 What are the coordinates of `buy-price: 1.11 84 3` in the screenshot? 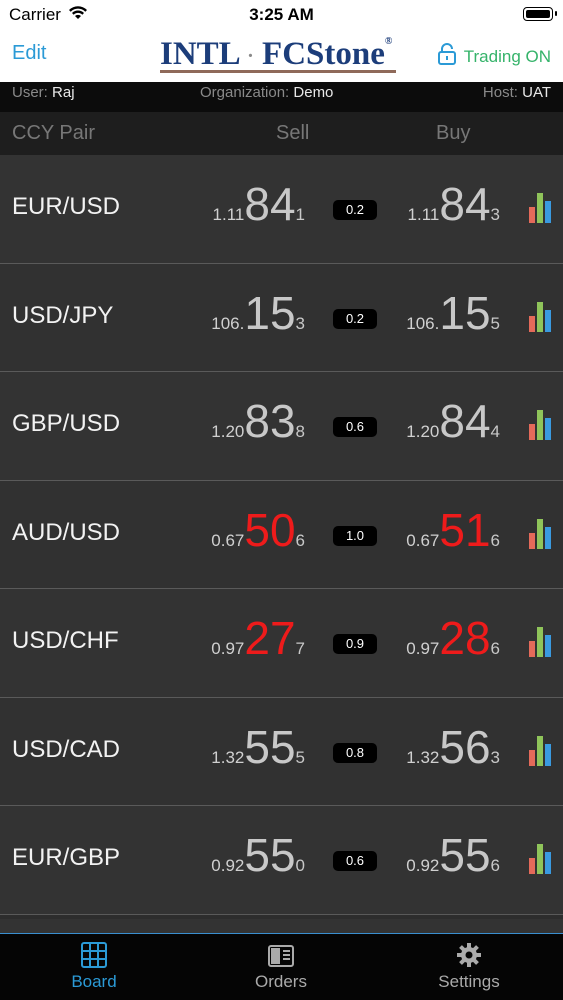 It's located at (453, 204).